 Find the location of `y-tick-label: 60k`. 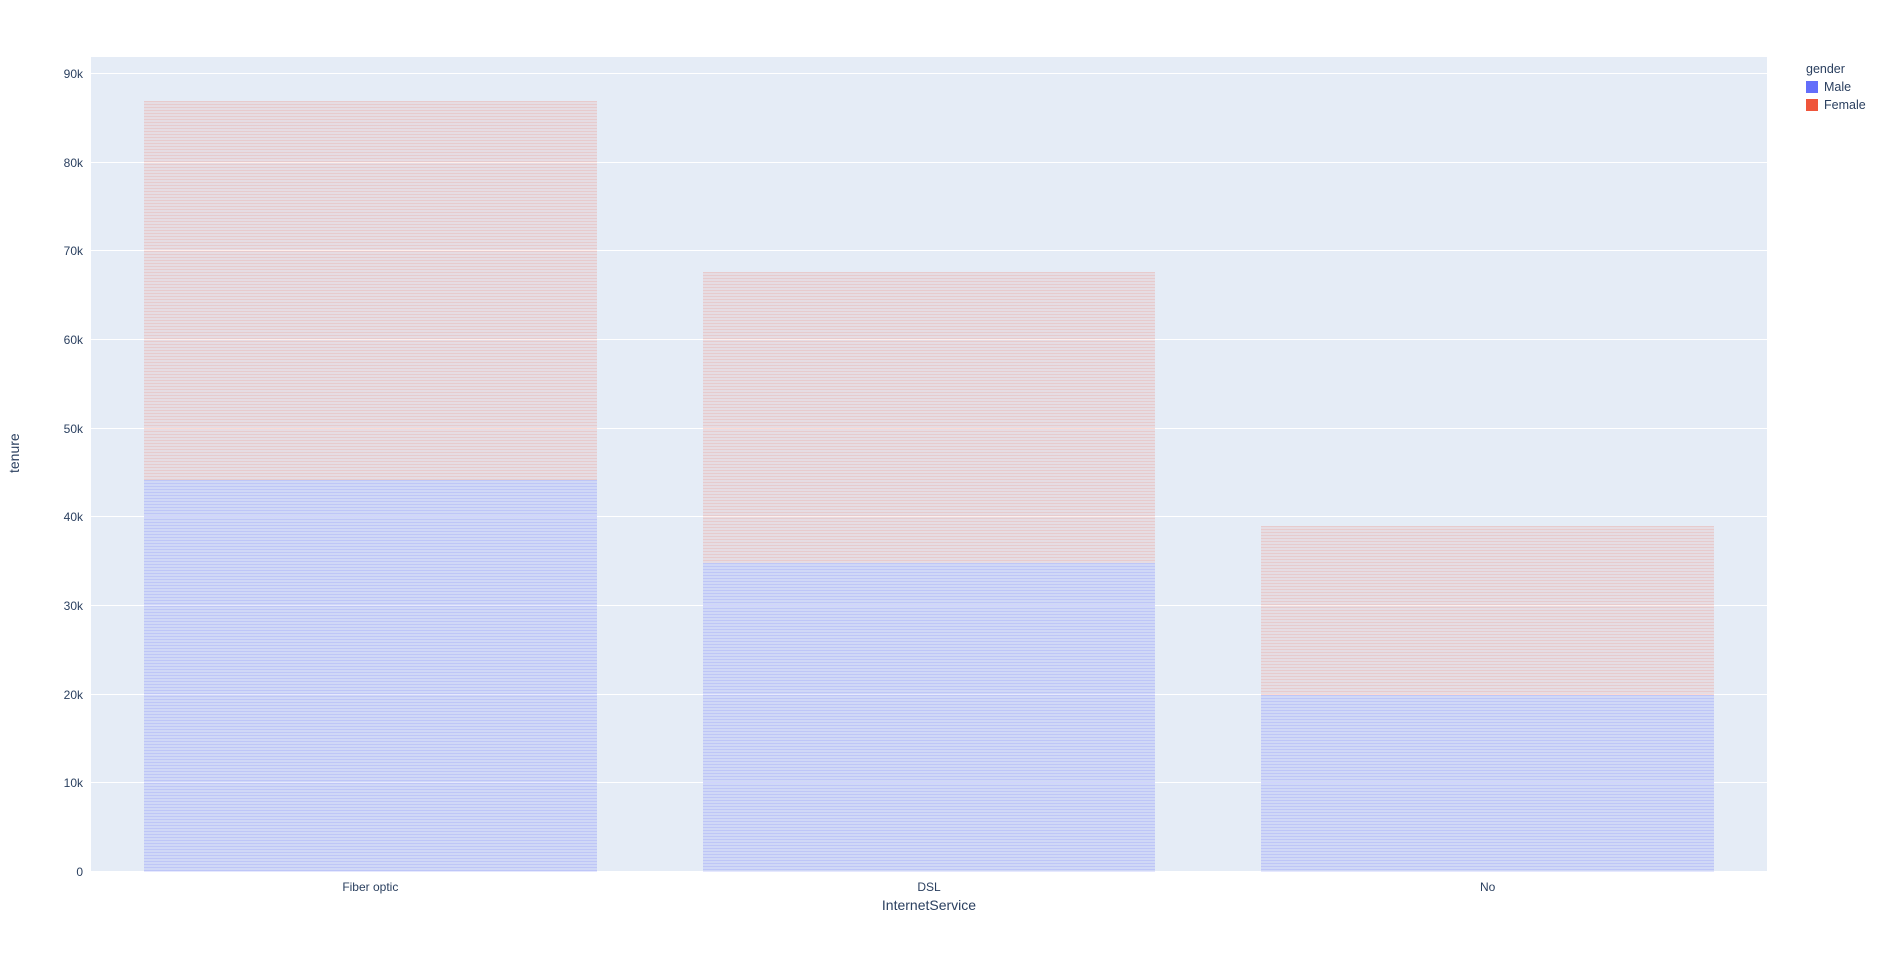

y-tick-label: 60k is located at coordinates (73, 340).